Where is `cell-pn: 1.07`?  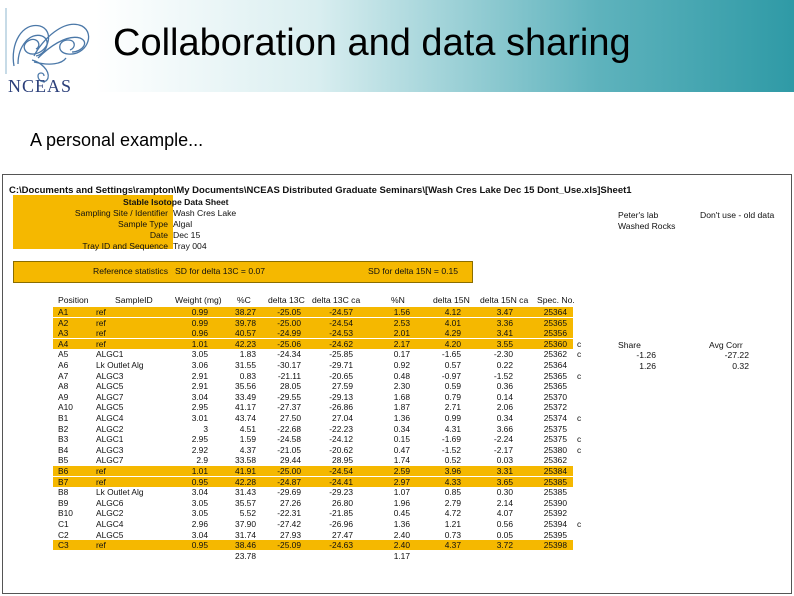
cell-pn: 1.07 is located at coordinates (401, 492).